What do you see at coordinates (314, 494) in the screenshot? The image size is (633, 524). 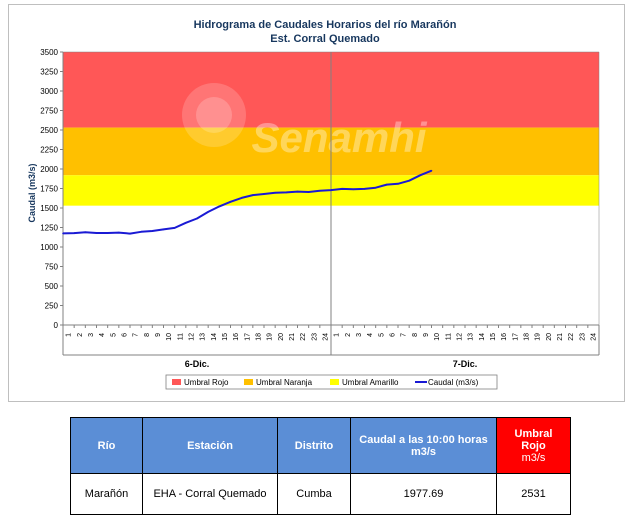 I see `cell-distrito: Cumba` at bounding box center [314, 494].